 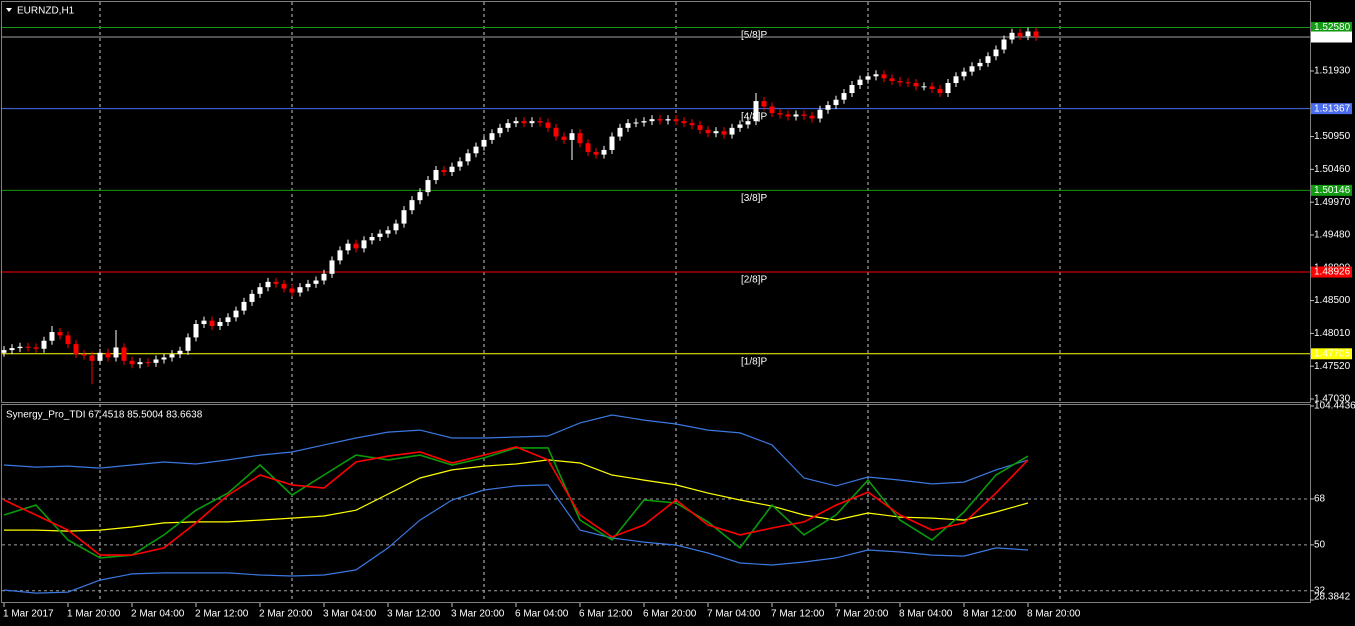 I want to click on y-tick-label: 50, so click(x=1320, y=545).